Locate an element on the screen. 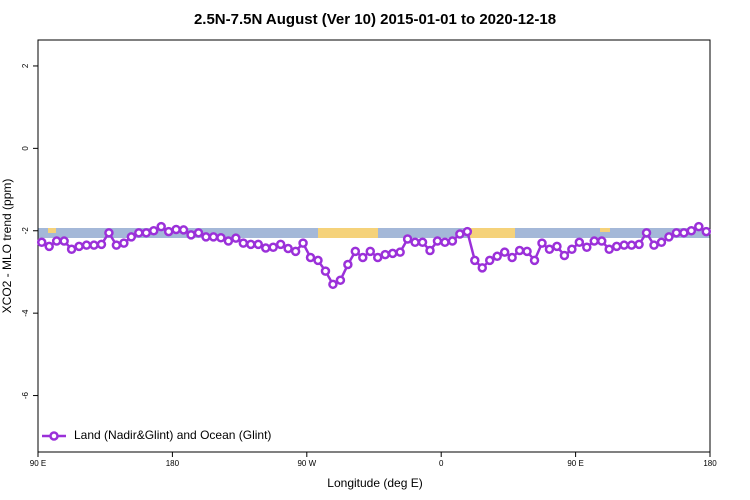 Image resolution: width=750 pixels, height=500 pixels. x-tick-label: 0 is located at coordinates (441, 463).